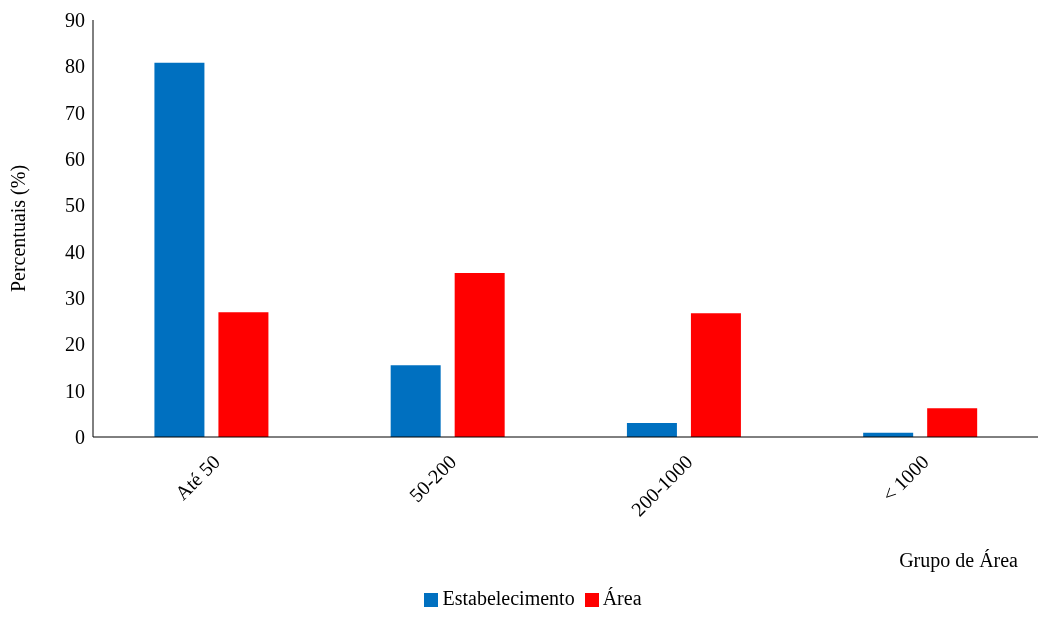  I want to click on x-tick-label: Até 50, so click(197, 477).